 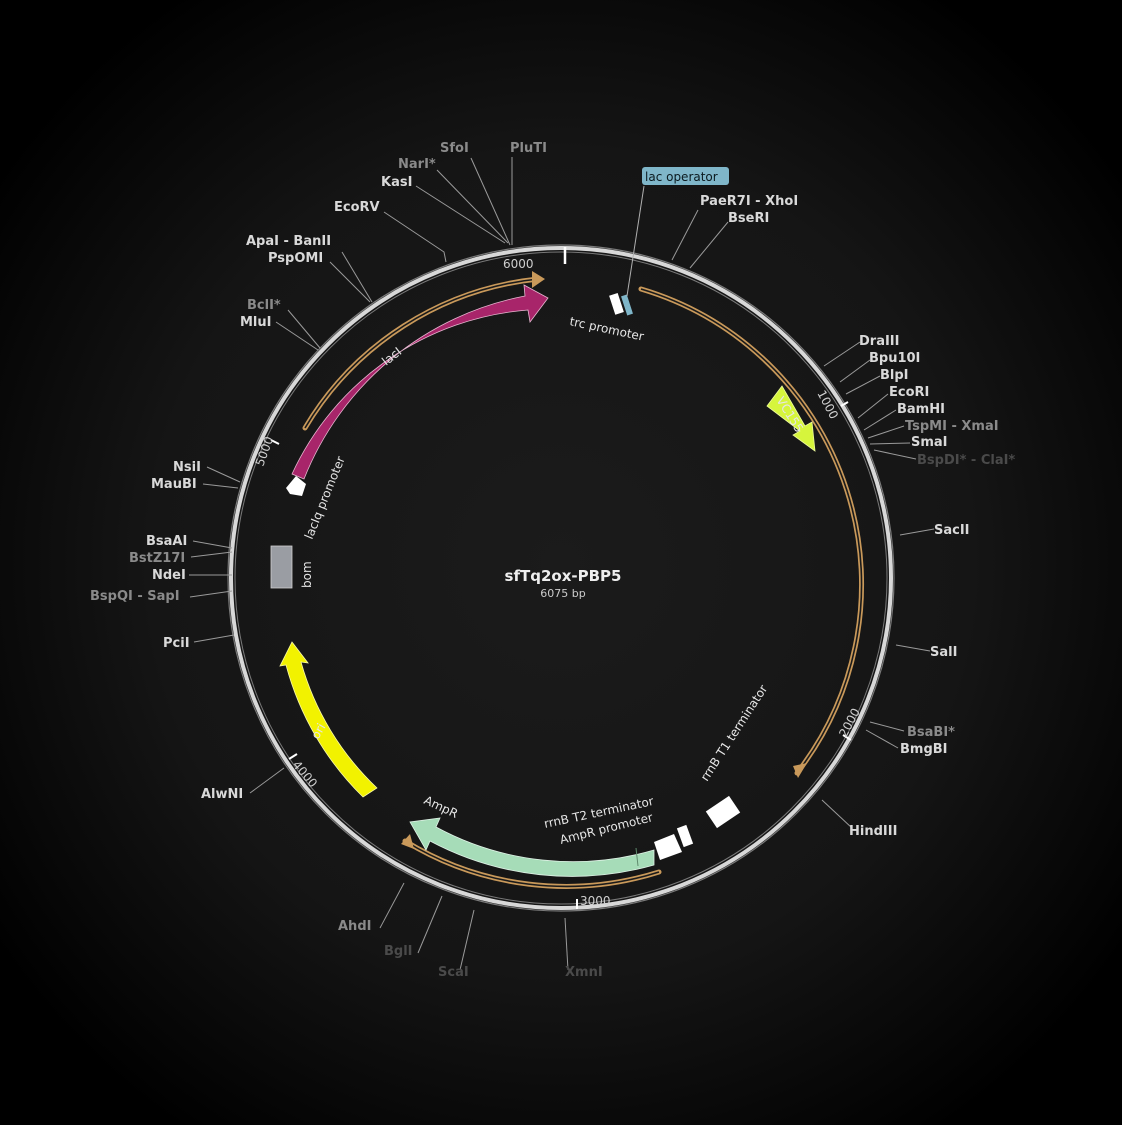 What do you see at coordinates (281, 567) in the screenshot?
I see `feature-bom` at bounding box center [281, 567].